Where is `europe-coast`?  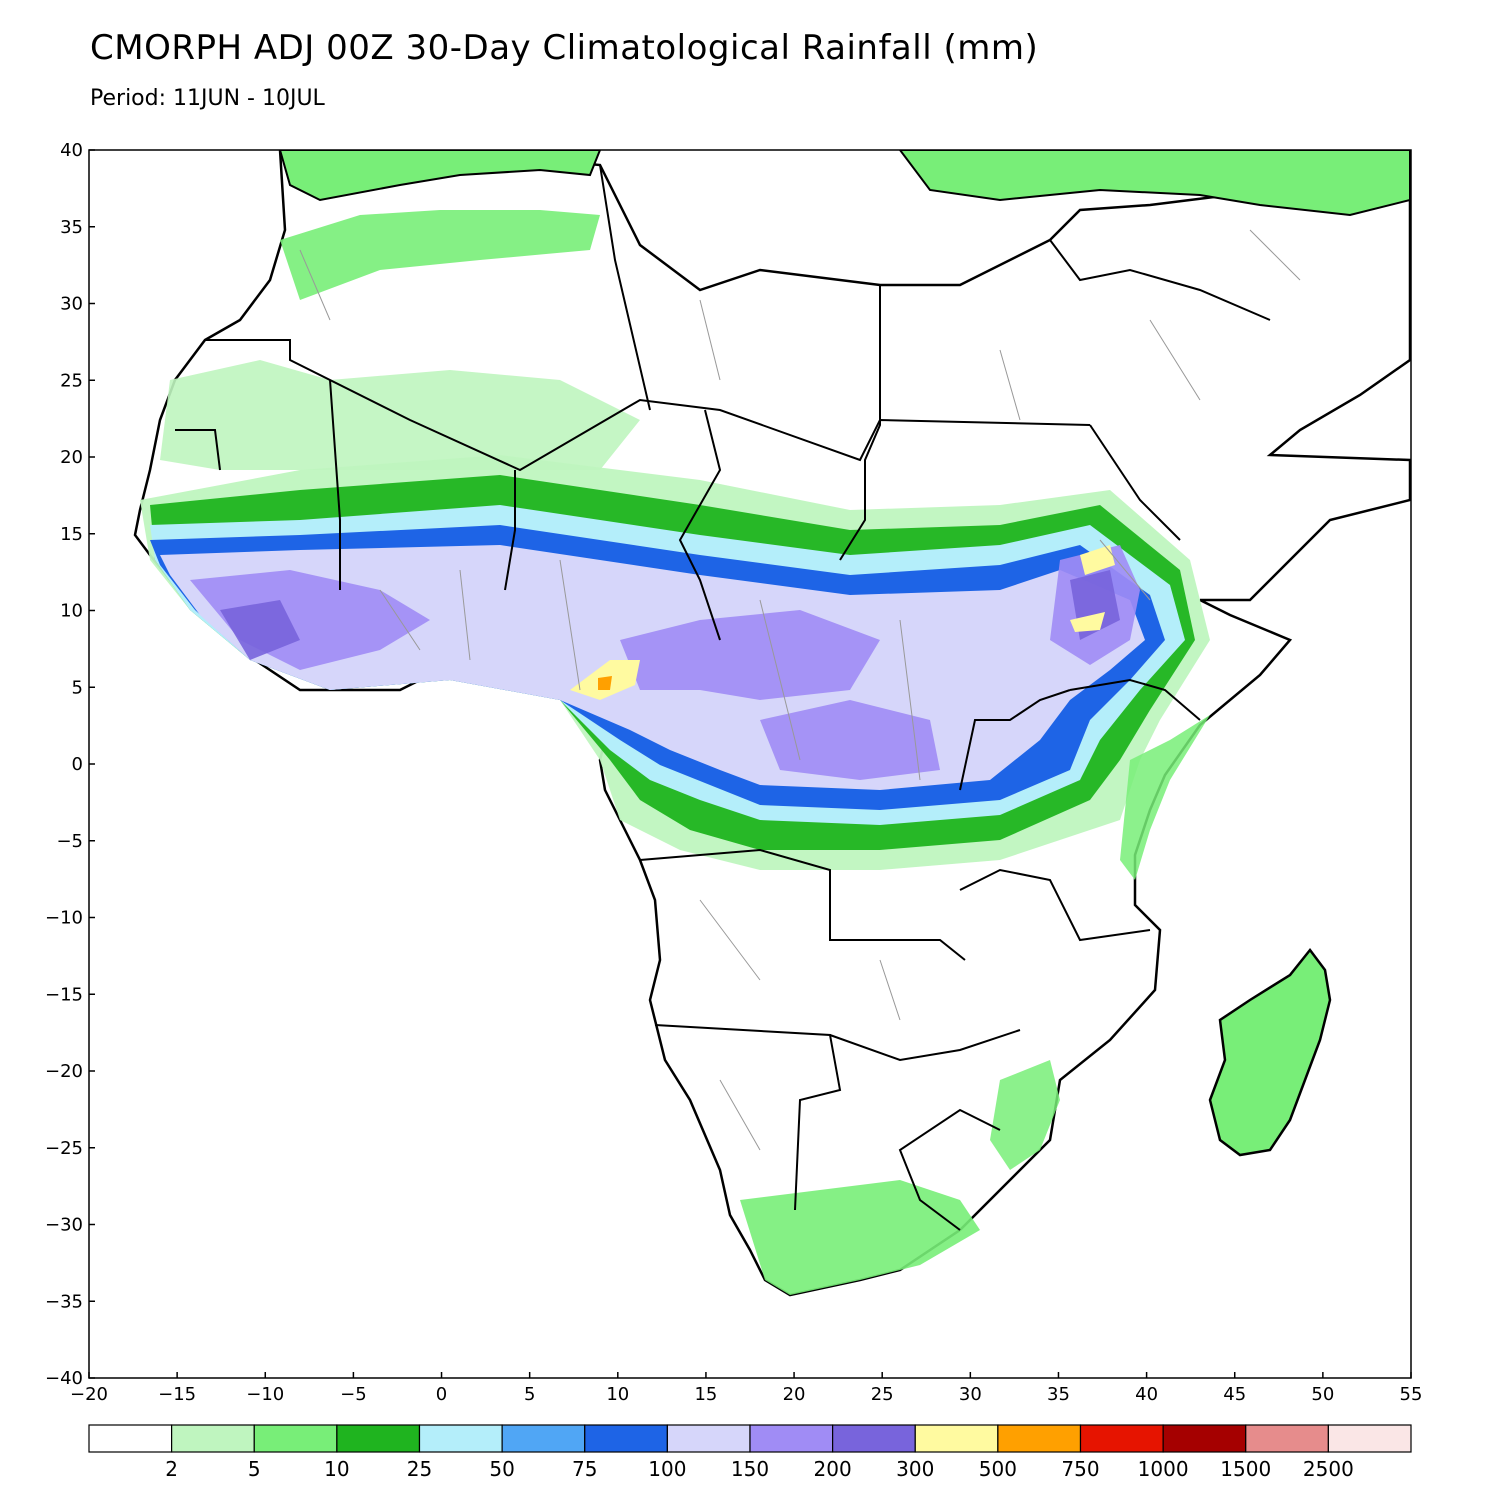 europe-coast is located at coordinates (440, 176).